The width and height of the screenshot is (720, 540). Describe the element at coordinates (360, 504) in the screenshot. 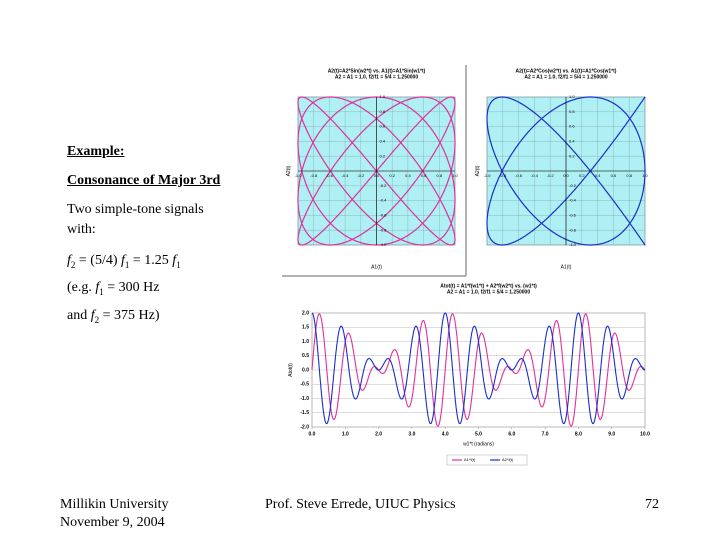

I see `footer-center: Prof. Steve Errede, UIUC Physics` at that location.